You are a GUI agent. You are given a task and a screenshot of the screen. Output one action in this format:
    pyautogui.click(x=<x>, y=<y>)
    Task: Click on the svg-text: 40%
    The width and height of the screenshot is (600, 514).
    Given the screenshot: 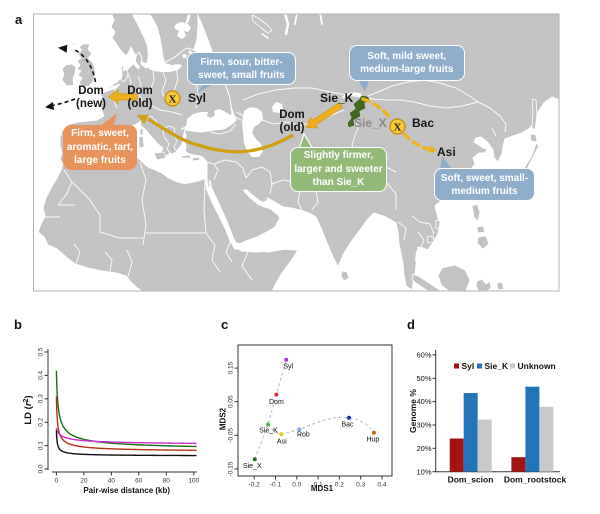 What is the action you would take?
    pyautogui.click(x=423, y=401)
    